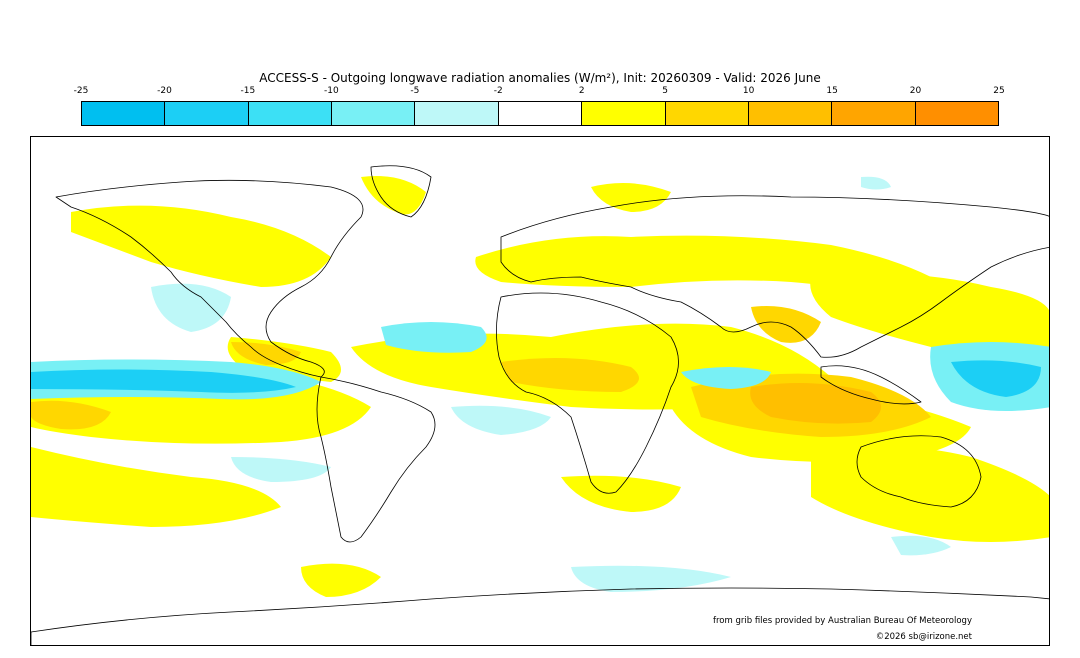  I want to click on colorbar-tick-label: -10, so click(331, 91).